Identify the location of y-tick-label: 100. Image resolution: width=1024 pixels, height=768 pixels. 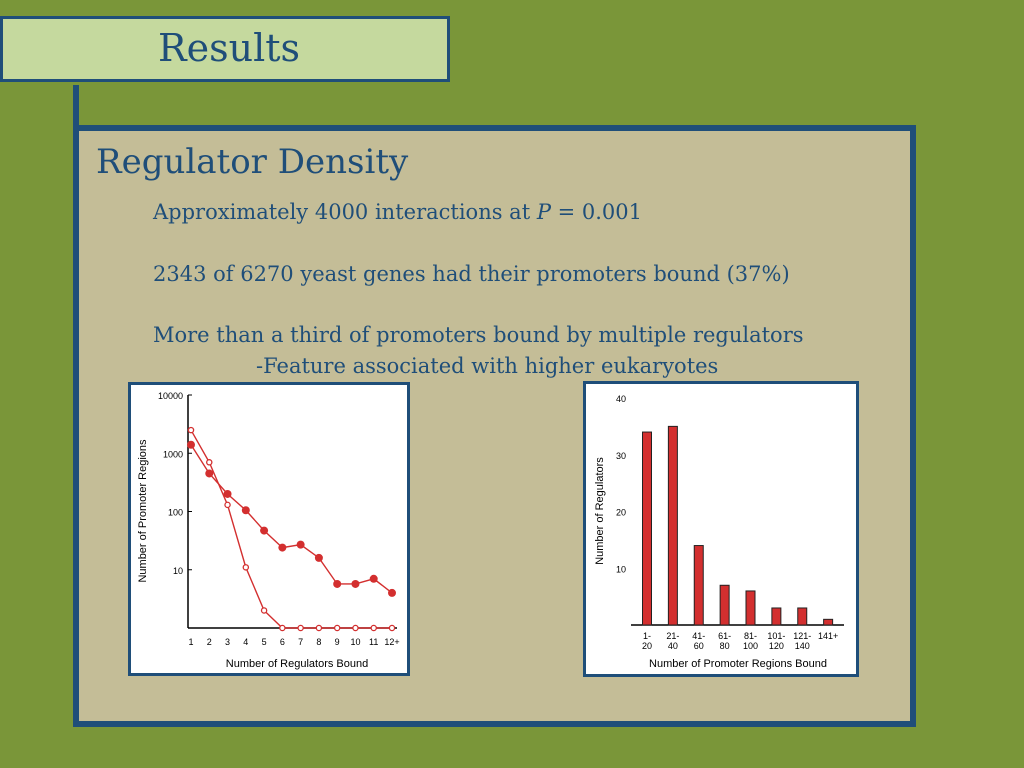
(175, 513).